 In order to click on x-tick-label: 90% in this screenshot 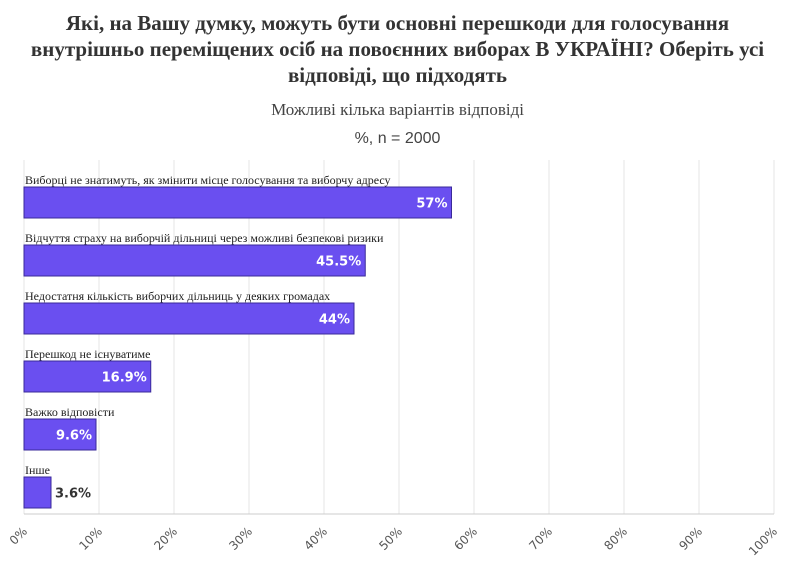, I will do `click(690, 538)`.